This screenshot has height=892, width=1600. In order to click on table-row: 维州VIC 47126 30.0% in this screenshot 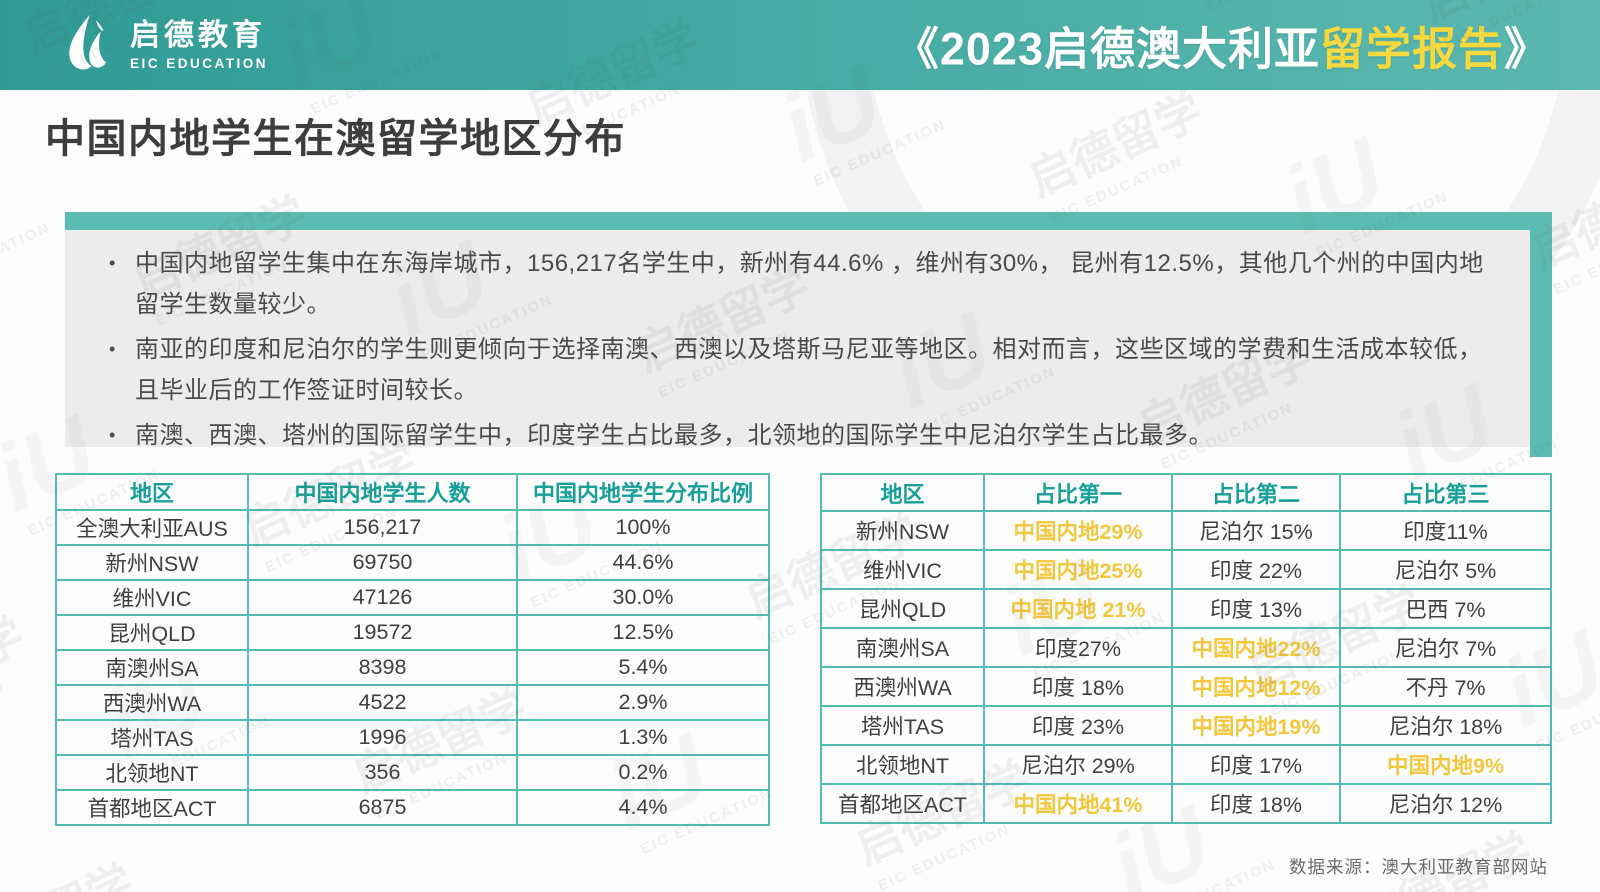, I will do `click(412, 597)`.